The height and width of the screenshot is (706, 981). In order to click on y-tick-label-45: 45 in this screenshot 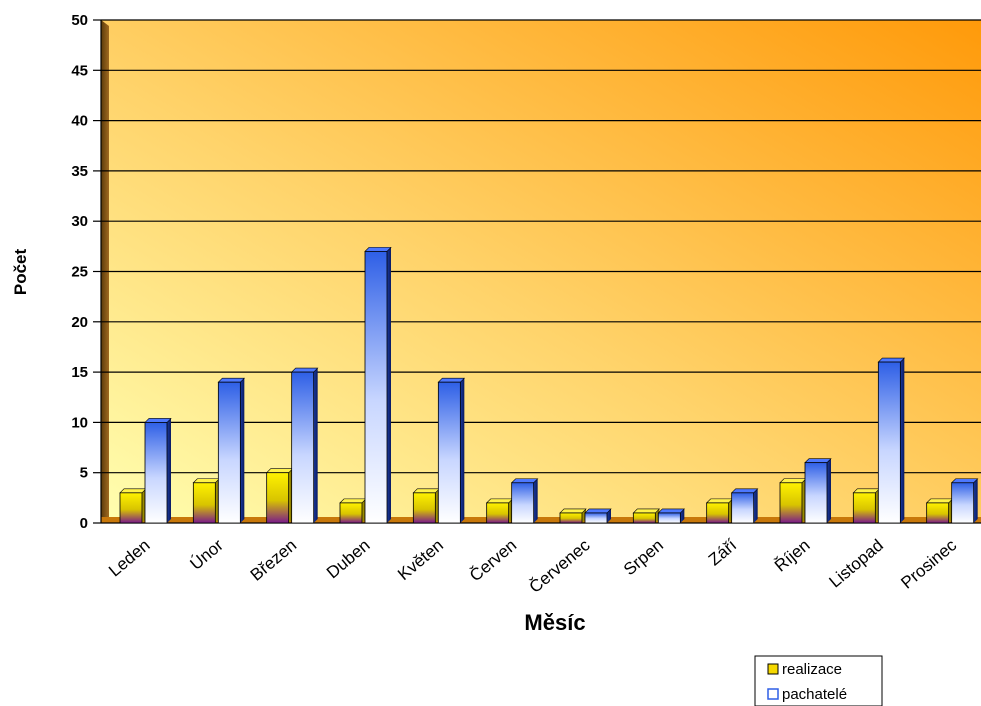, I will do `click(79, 70)`.